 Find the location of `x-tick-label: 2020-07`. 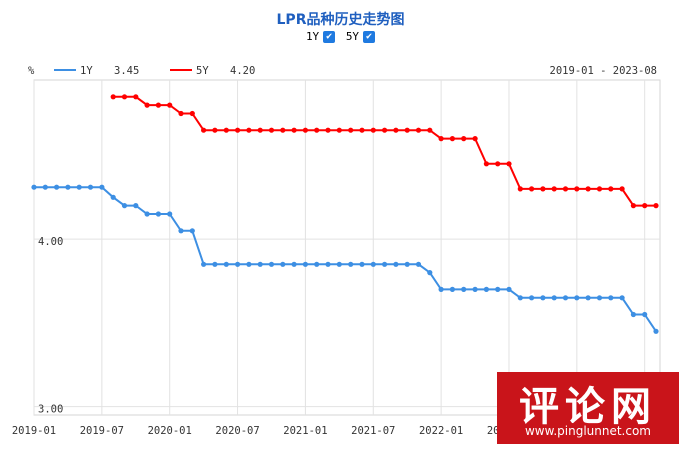

x-tick-label: 2020-07 is located at coordinates (237, 431).